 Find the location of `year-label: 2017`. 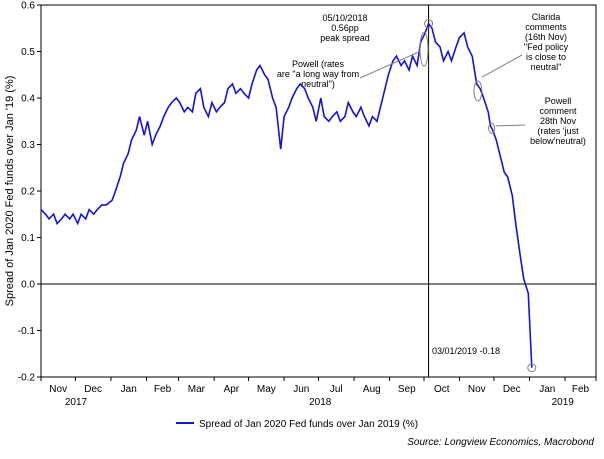

year-label: 2017 is located at coordinates (76, 402).